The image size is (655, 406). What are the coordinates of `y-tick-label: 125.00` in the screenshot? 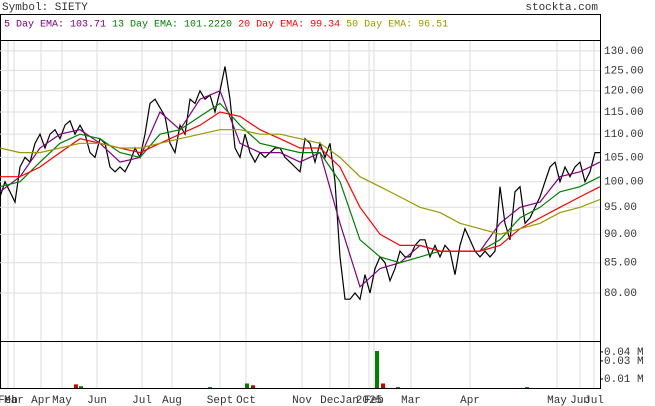 It's located at (624, 71).